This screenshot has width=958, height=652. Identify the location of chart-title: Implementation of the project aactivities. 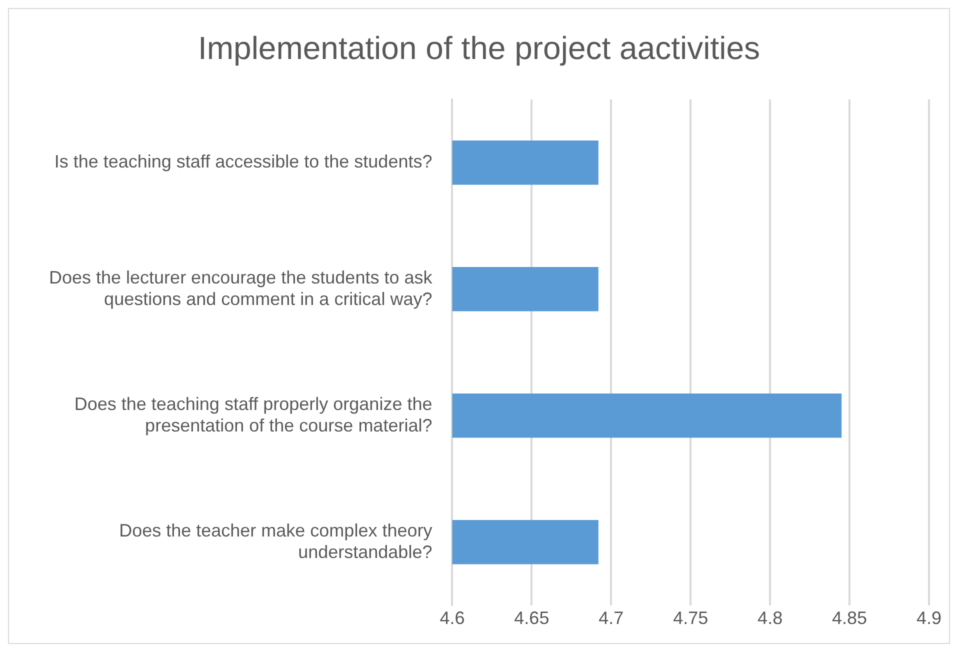
(479, 48).